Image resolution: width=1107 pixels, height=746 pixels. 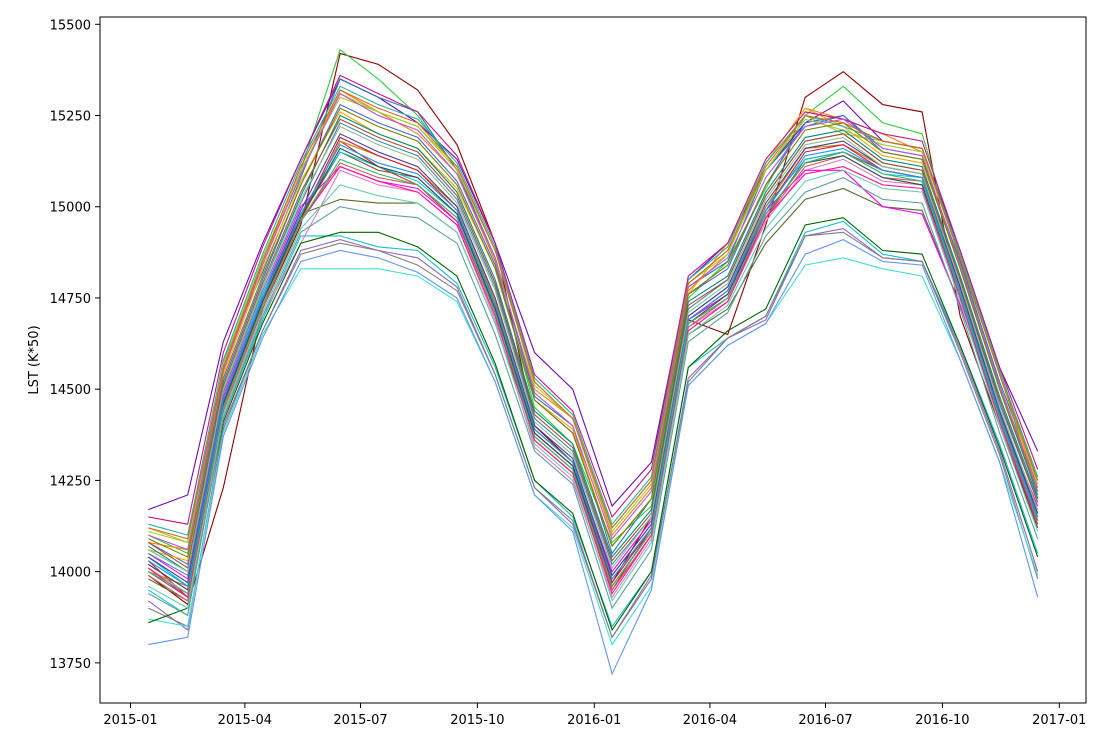 What do you see at coordinates (942, 720) in the screenshot?
I see `x-tick-label: 2016-10` at bounding box center [942, 720].